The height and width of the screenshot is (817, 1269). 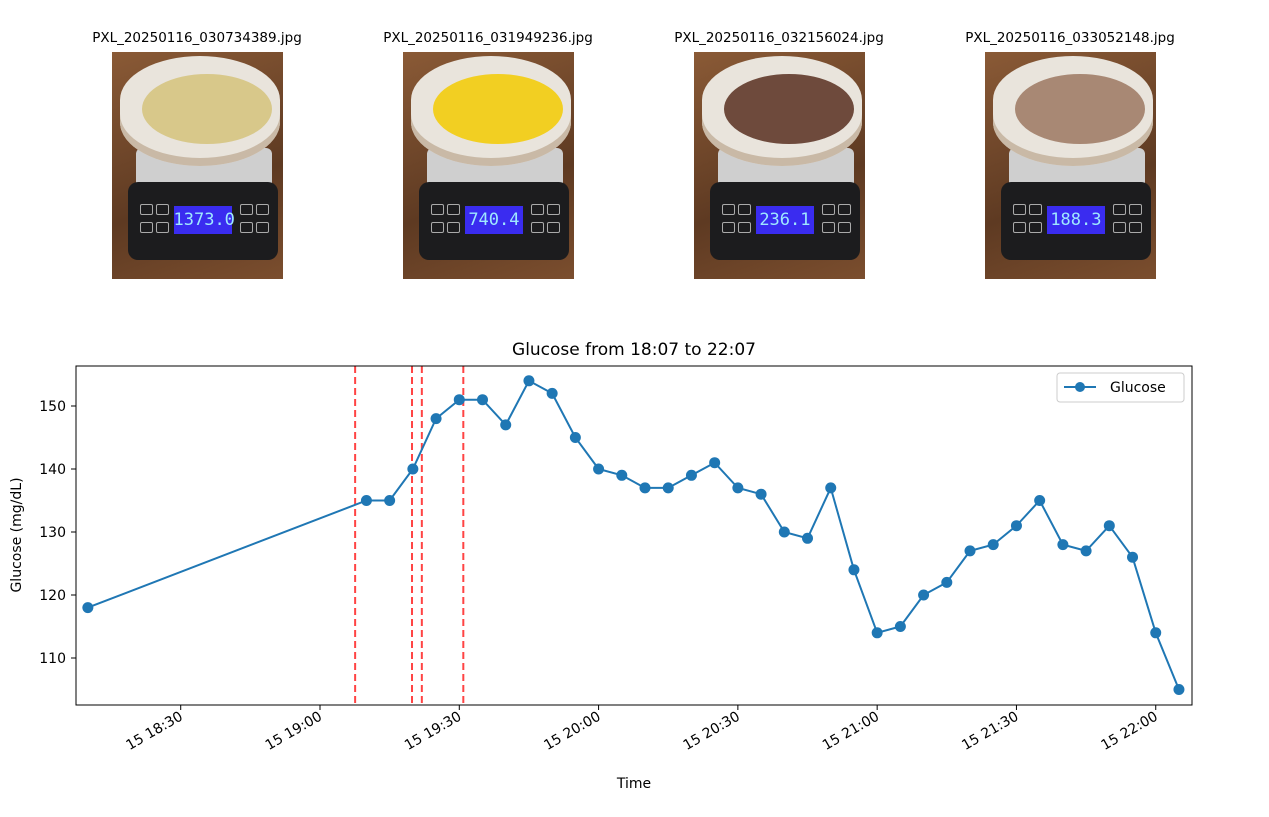 I want to click on scale-reading: 188.3, so click(x=1075, y=220).